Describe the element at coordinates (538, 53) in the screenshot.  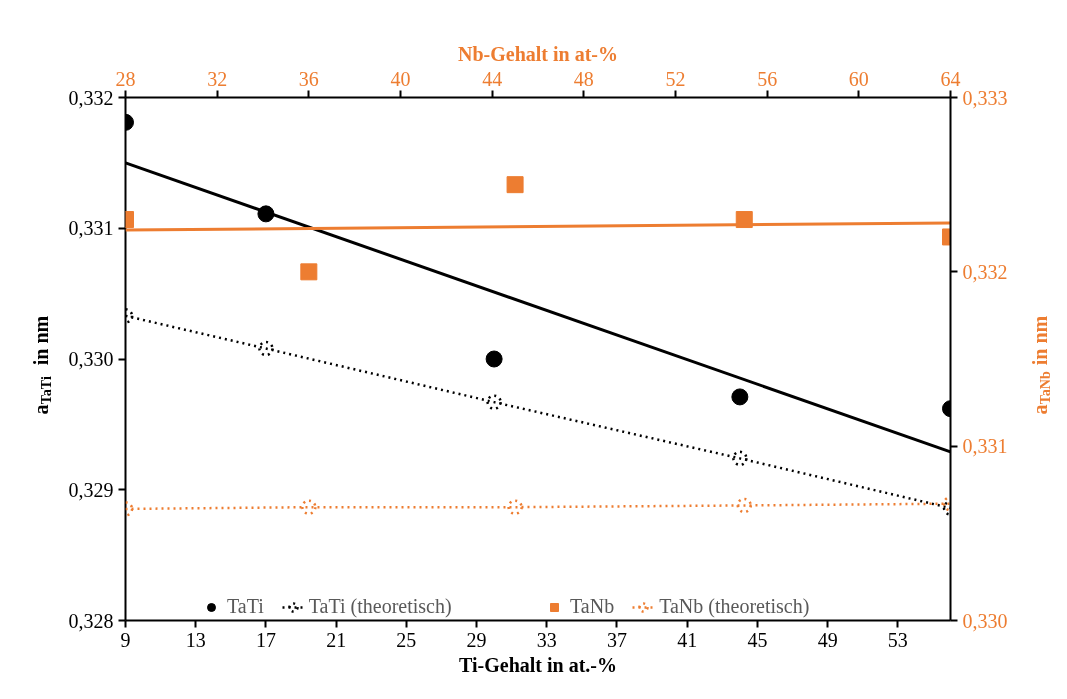
I see `x-axis-title: Nb-Gehalt in at-%` at that location.